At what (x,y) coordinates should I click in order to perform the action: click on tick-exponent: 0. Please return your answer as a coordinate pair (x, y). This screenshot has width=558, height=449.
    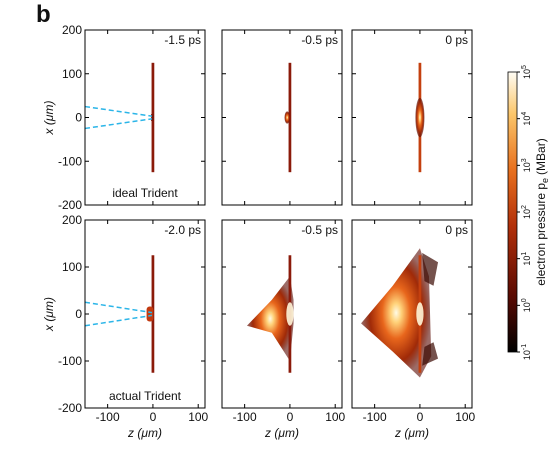
    Looking at the image, I should click on (524, 300).